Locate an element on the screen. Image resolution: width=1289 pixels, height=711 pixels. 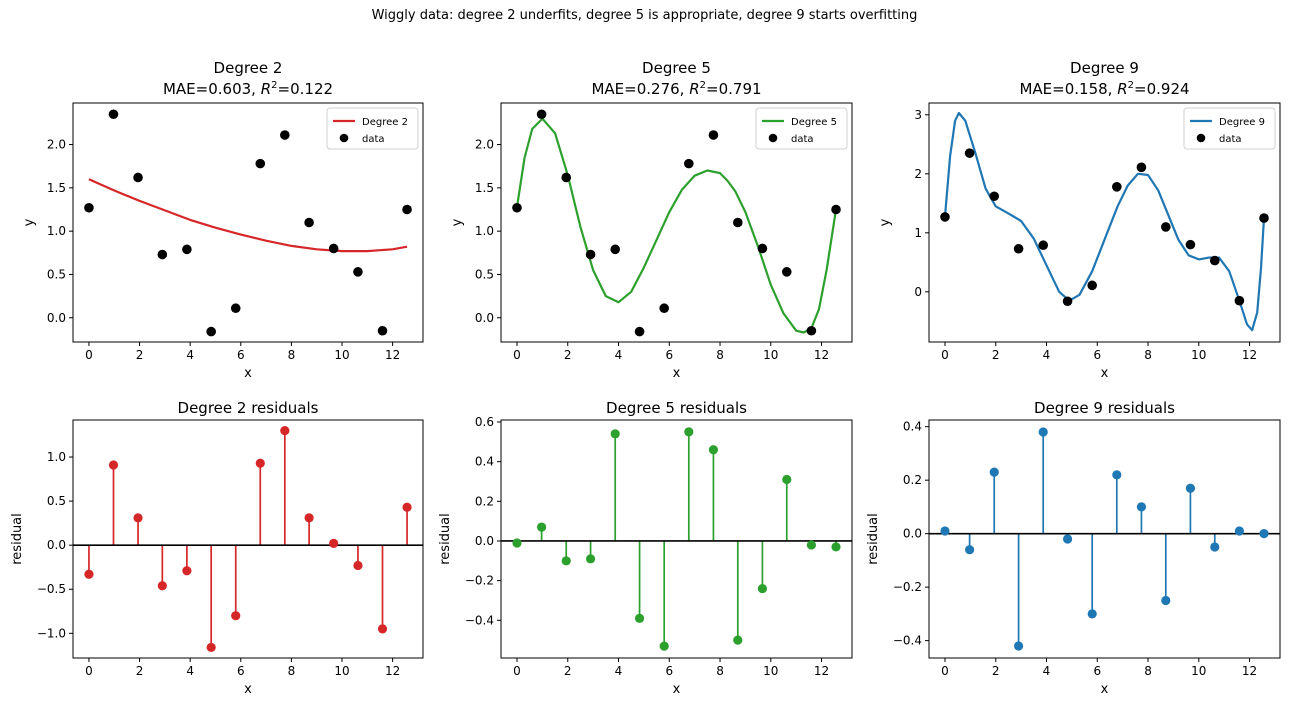
panel-title: Degree 2 residuals is located at coordinates (248, 408).